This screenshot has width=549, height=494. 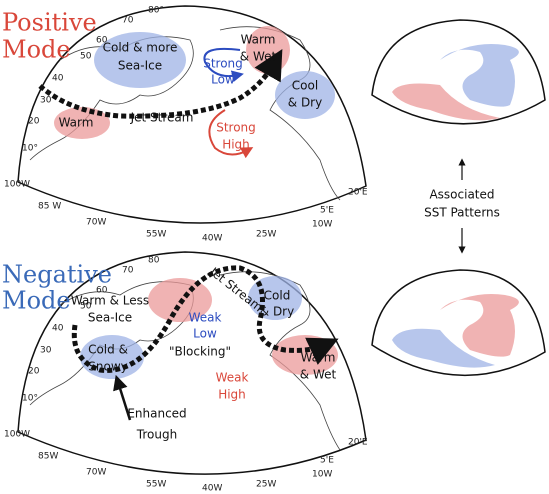 I want to click on region-label: Cold, so click(x=277, y=296).